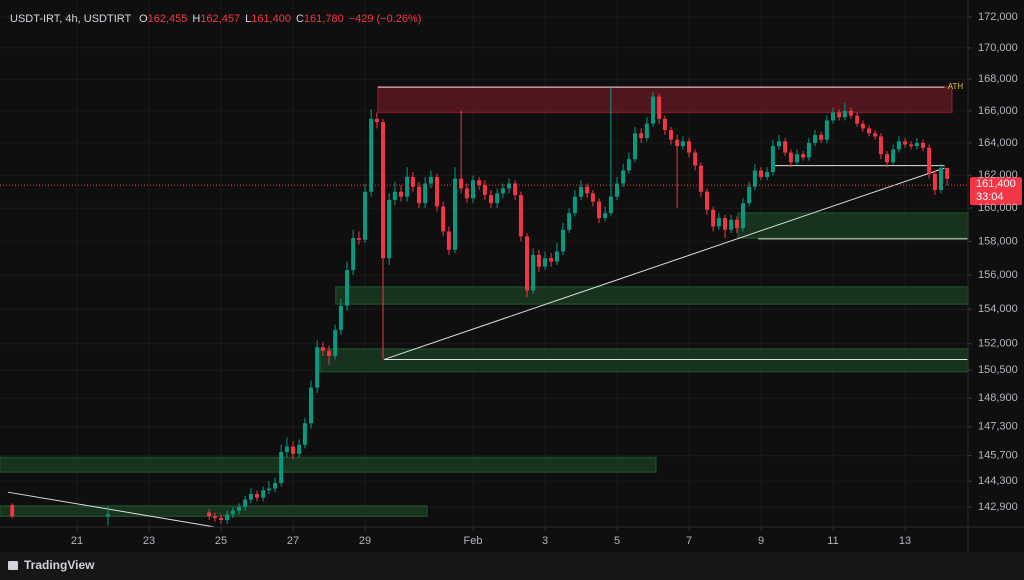 The image size is (1024, 580). What do you see at coordinates (998, 456) in the screenshot?
I see `y-tick-label: 145,700` at bounding box center [998, 456].